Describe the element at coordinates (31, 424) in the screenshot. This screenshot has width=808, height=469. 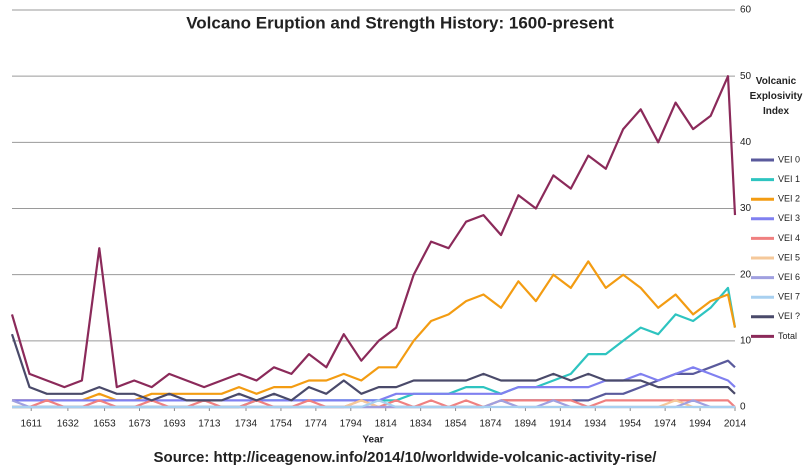
I see `x-tick-label: 1611` at that location.